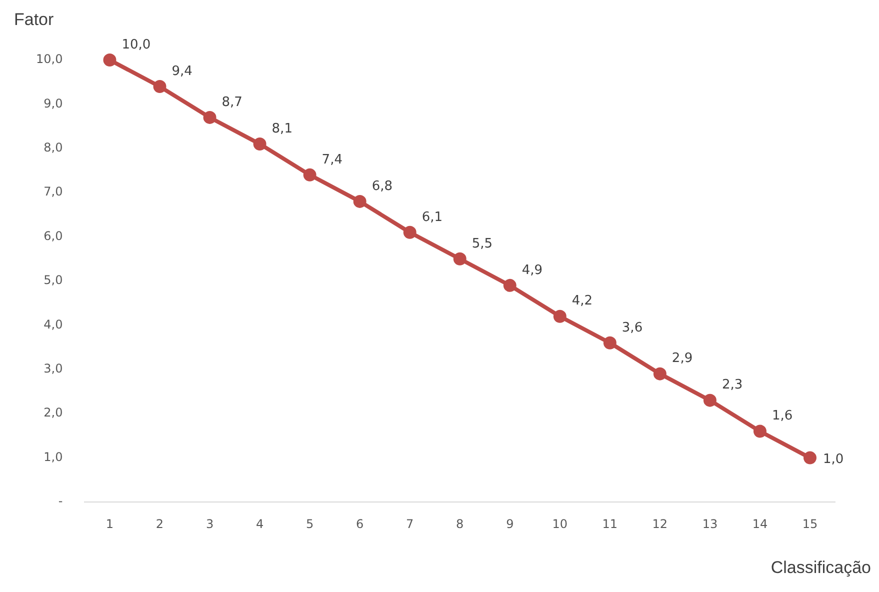  I want to click on data-label: 2,3, so click(732, 385).